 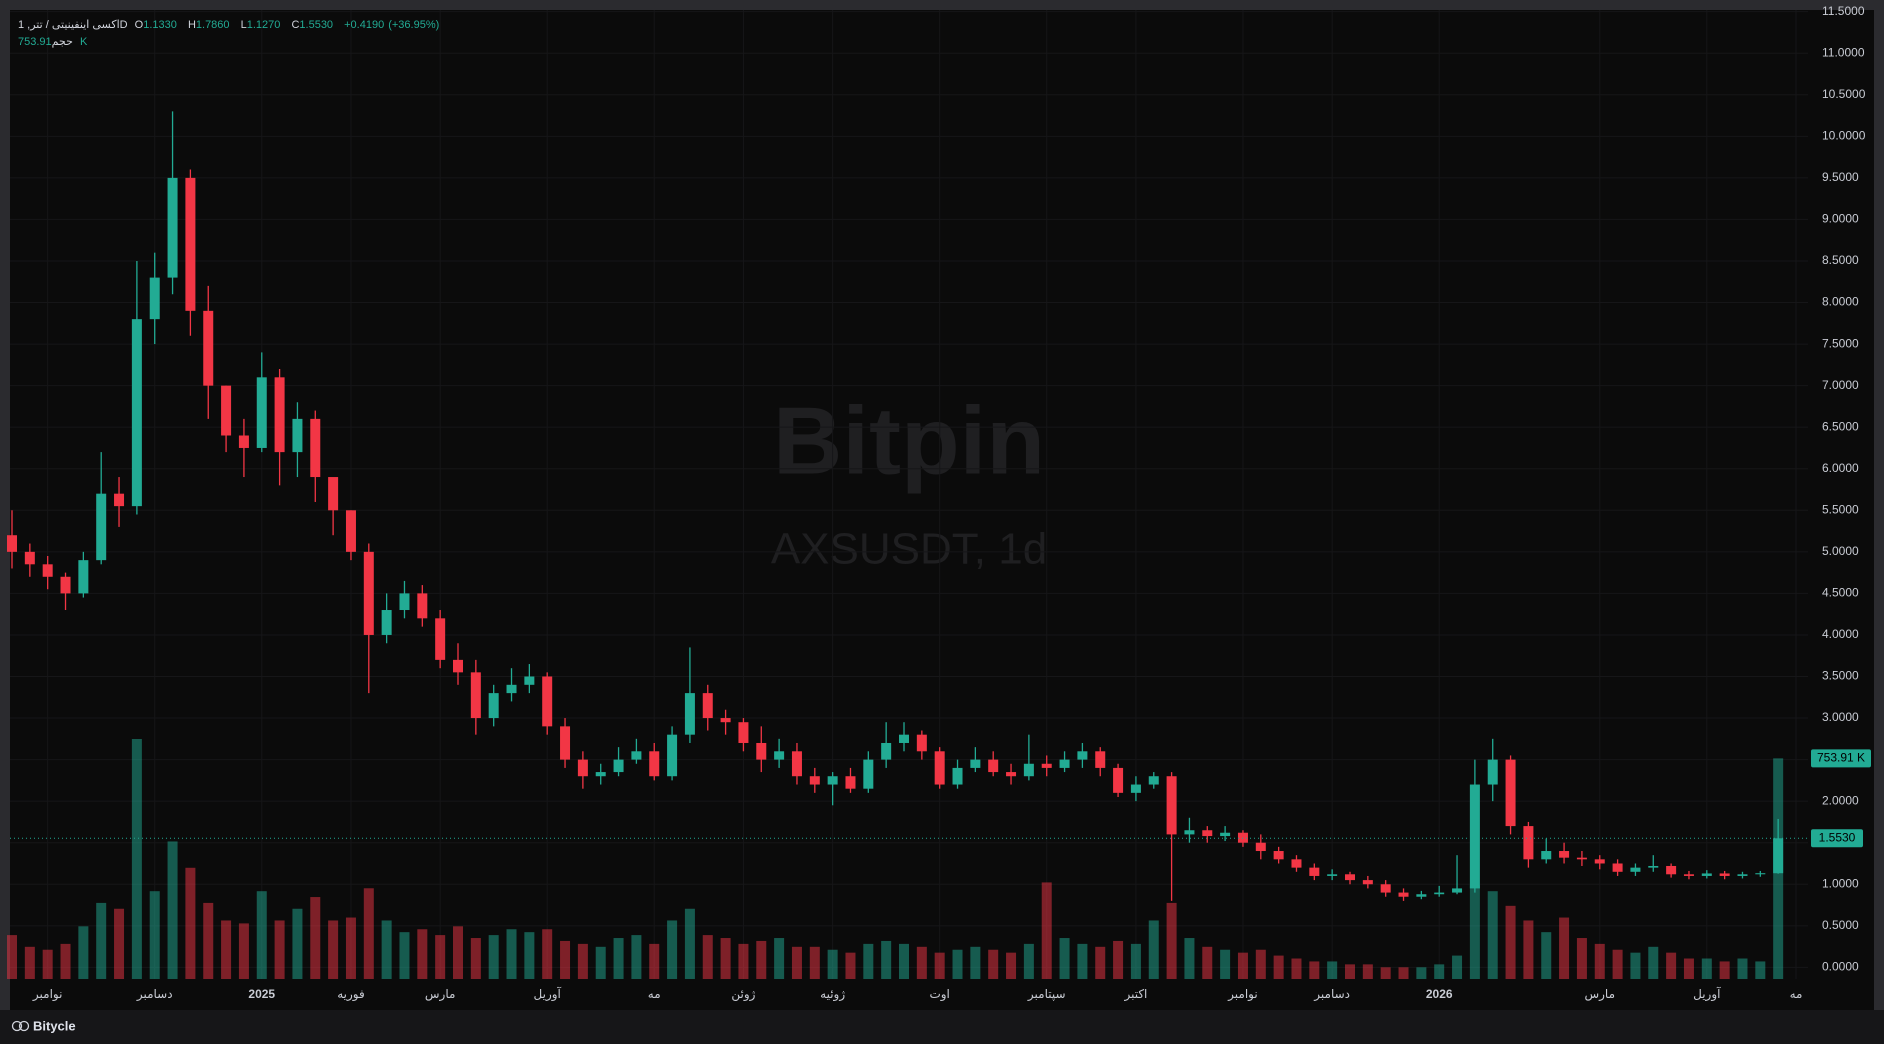 What do you see at coordinates (1840, 800) in the screenshot?
I see `y-tick-label: 2.0000` at bounding box center [1840, 800].